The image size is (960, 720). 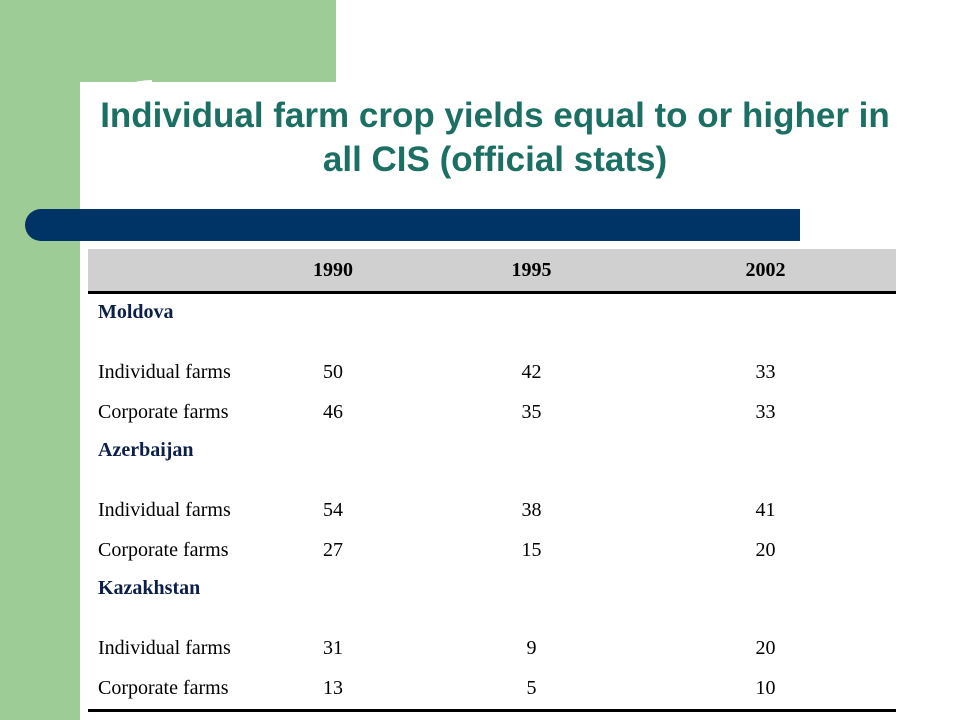 I want to click on table-cell: 54, so click(x=333, y=509).